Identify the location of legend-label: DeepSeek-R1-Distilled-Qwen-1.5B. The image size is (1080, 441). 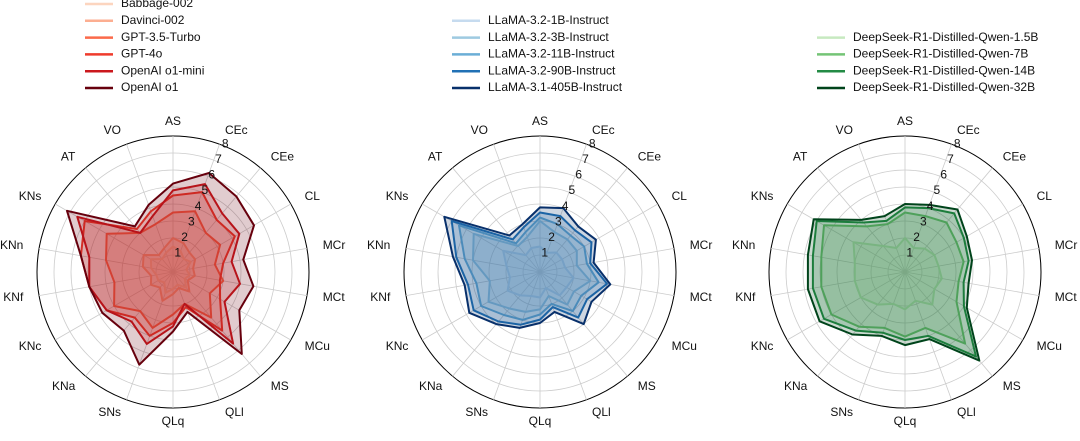
(945, 37).